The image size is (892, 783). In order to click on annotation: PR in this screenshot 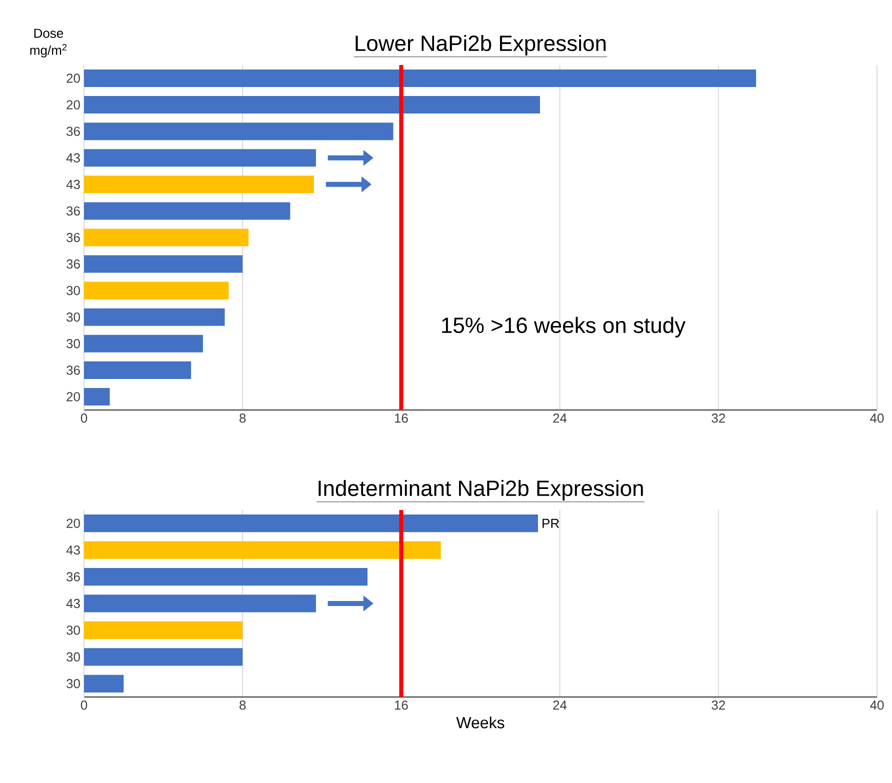, I will do `click(550, 523)`.